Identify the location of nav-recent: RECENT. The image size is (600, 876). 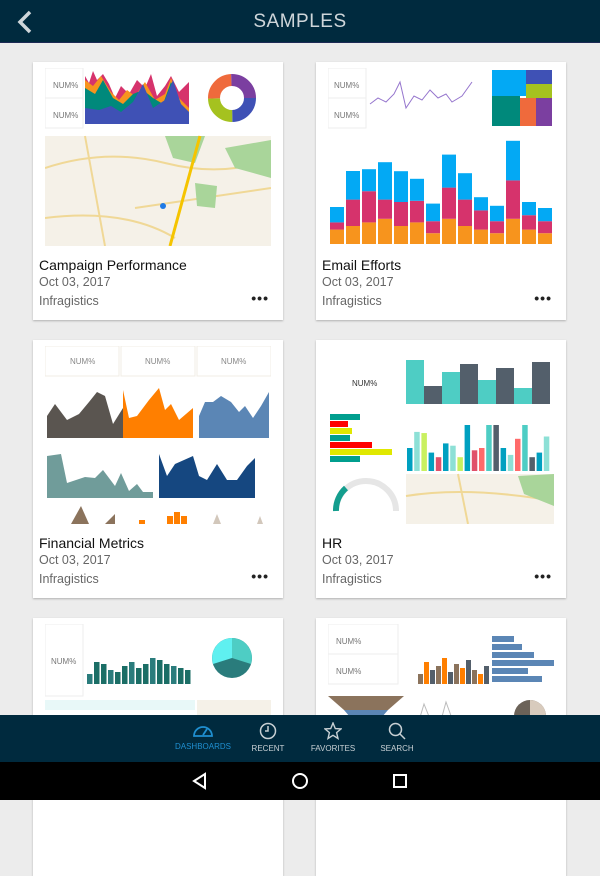
(268, 738).